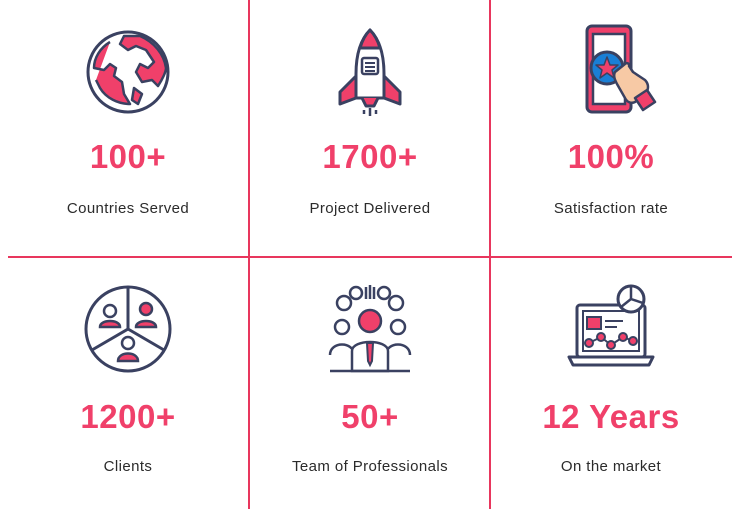  What do you see at coordinates (611, 156) in the screenshot?
I see `stat-value: 100%` at bounding box center [611, 156].